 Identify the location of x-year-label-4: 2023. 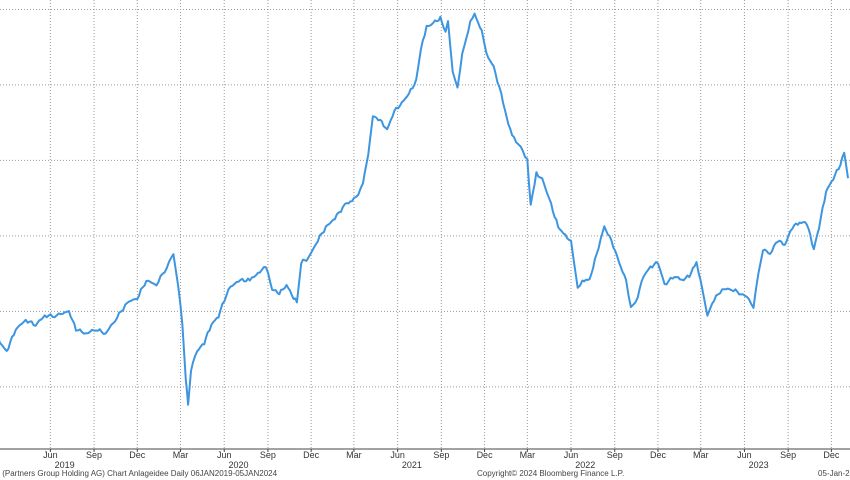
(759, 465).